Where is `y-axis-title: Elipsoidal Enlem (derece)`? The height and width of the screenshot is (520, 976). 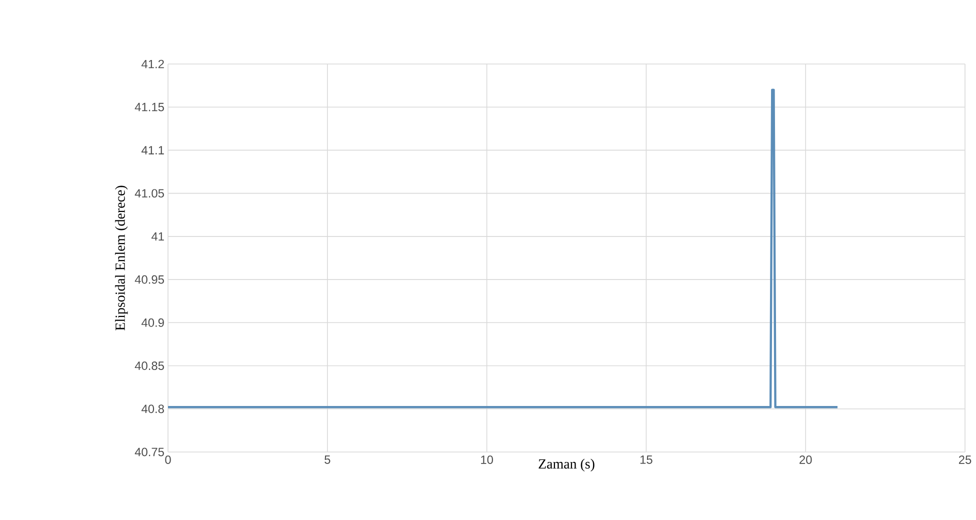 y-axis-title: Elipsoidal Enlem (derece) is located at coordinates (121, 258).